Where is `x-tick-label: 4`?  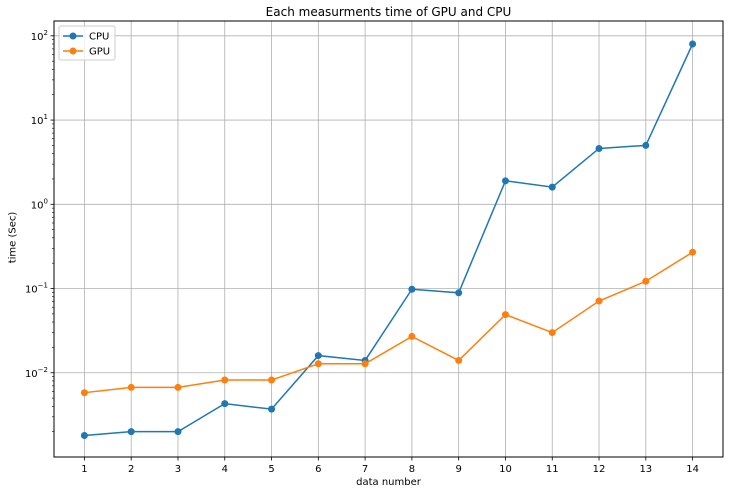 x-tick-label: 4 is located at coordinates (225, 469).